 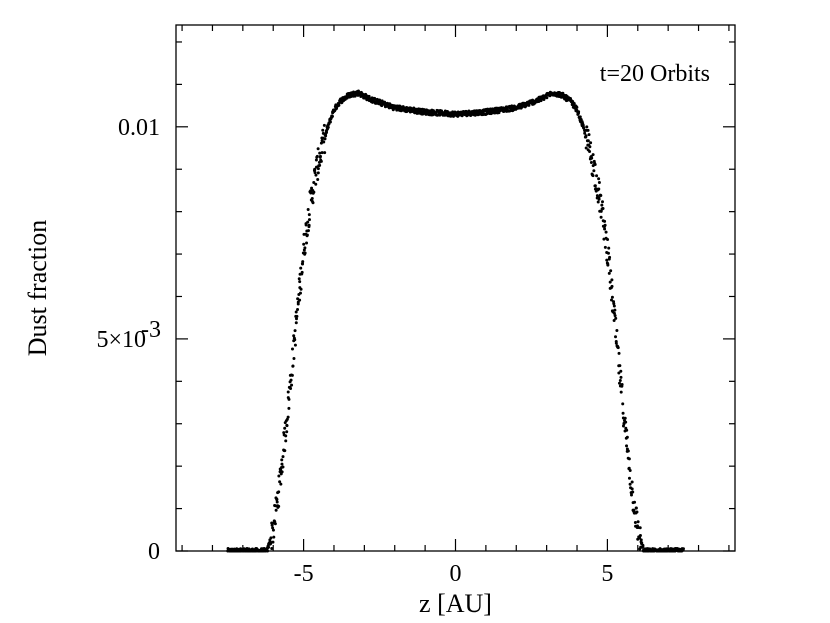 I want to click on x-tick-label: -5, so click(x=304, y=574).